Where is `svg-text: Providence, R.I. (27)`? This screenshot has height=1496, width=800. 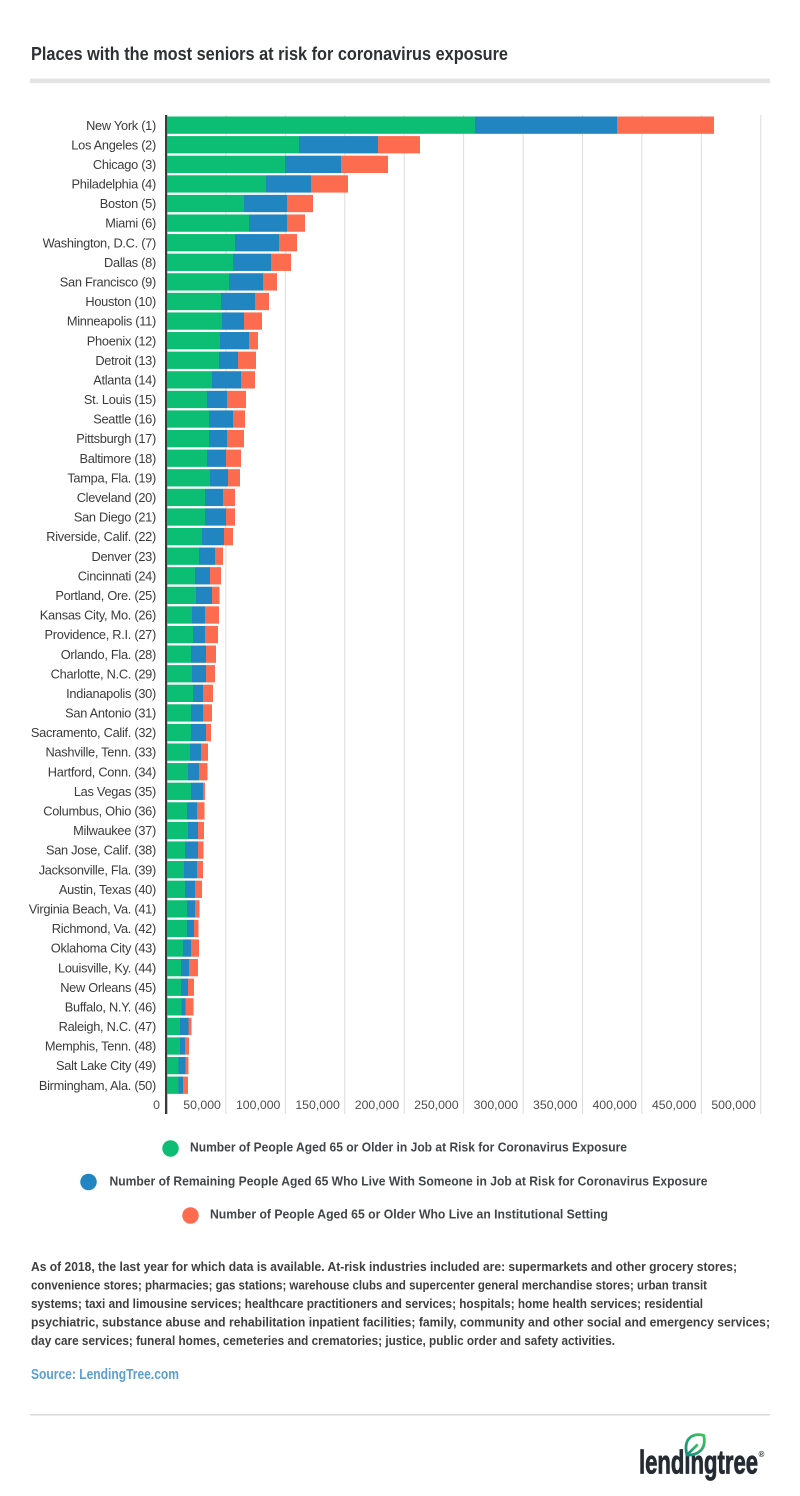 svg-text: Providence, R.I. (27) is located at coordinates (100, 634).